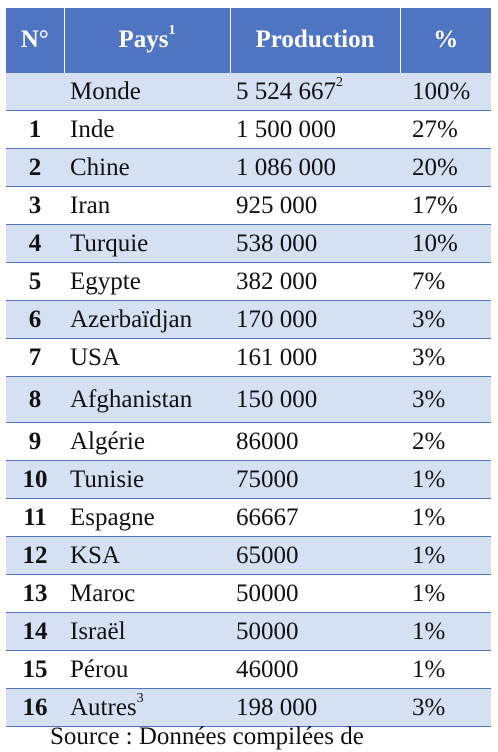 The image size is (498, 752). What do you see at coordinates (35, 319) in the screenshot?
I see `rank-cell: 6` at bounding box center [35, 319].